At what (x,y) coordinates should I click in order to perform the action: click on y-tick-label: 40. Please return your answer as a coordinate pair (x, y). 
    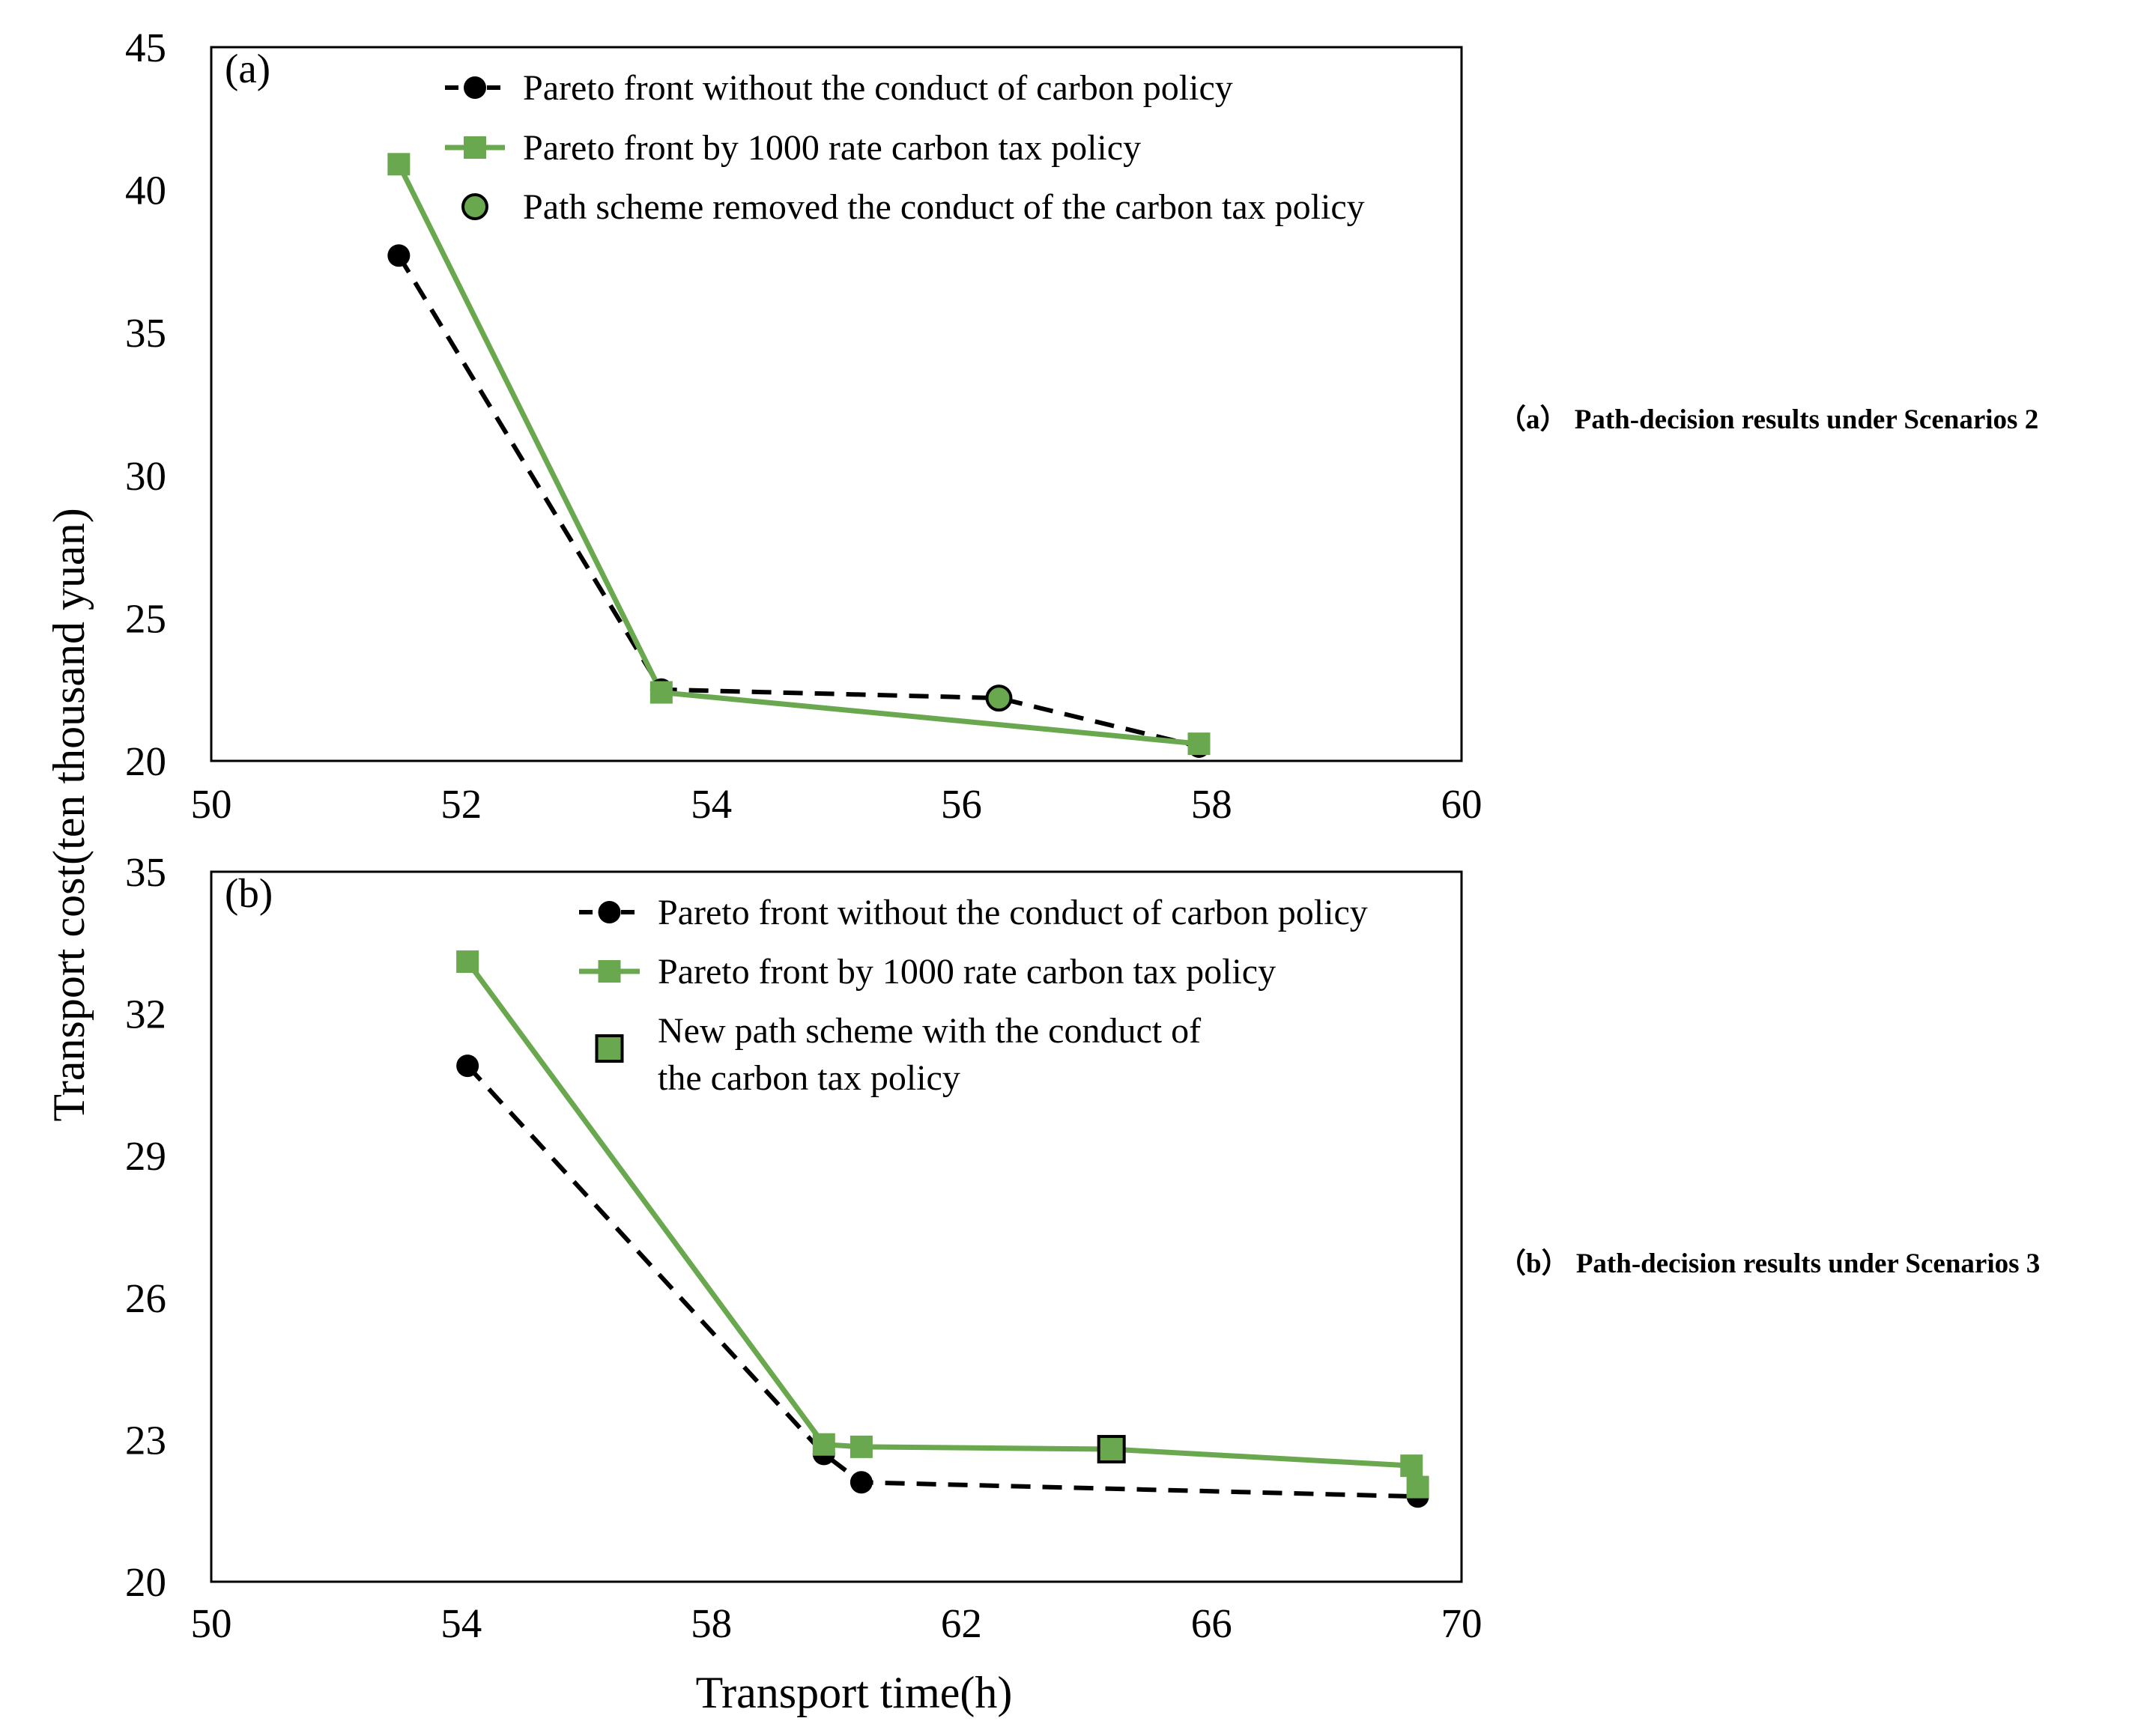
    Looking at the image, I should click on (146, 190).